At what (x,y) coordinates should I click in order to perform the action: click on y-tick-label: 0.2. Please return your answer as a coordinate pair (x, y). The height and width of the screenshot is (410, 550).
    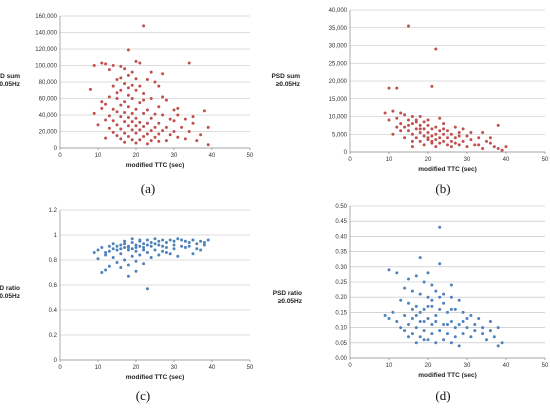
    Looking at the image, I should click on (53, 336).